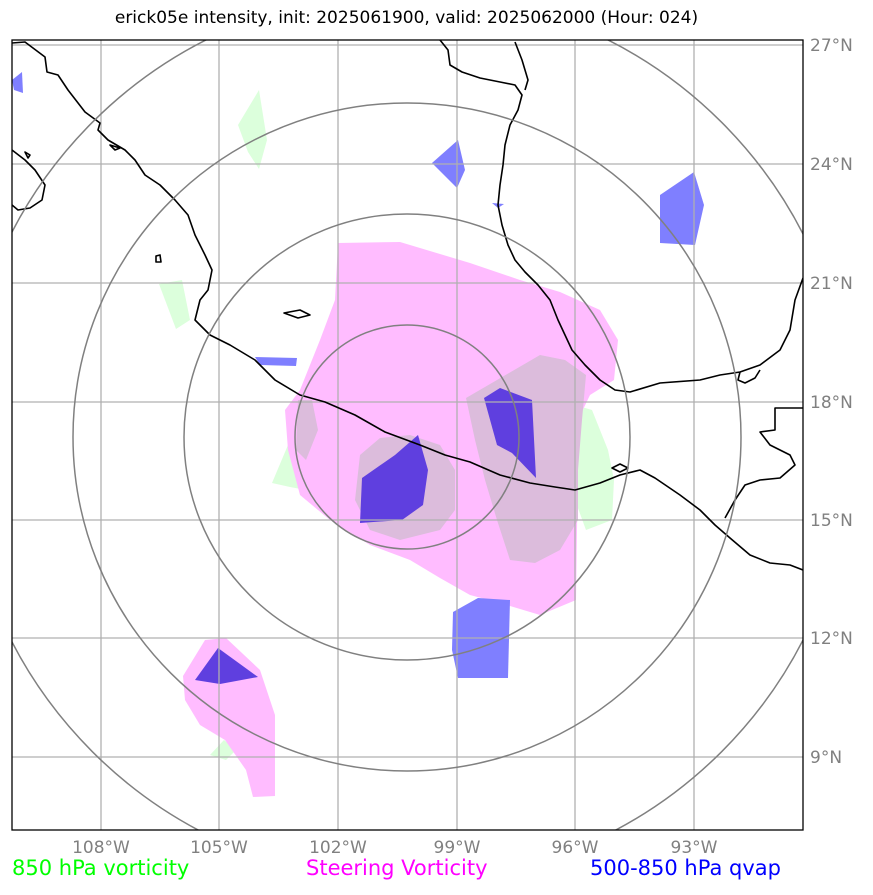 This screenshot has width=873, height=895. What do you see at coordinates (831, 46) in the screenshot?
I see `lat-tick-label: 27°N` at bounding box center [831, 46].